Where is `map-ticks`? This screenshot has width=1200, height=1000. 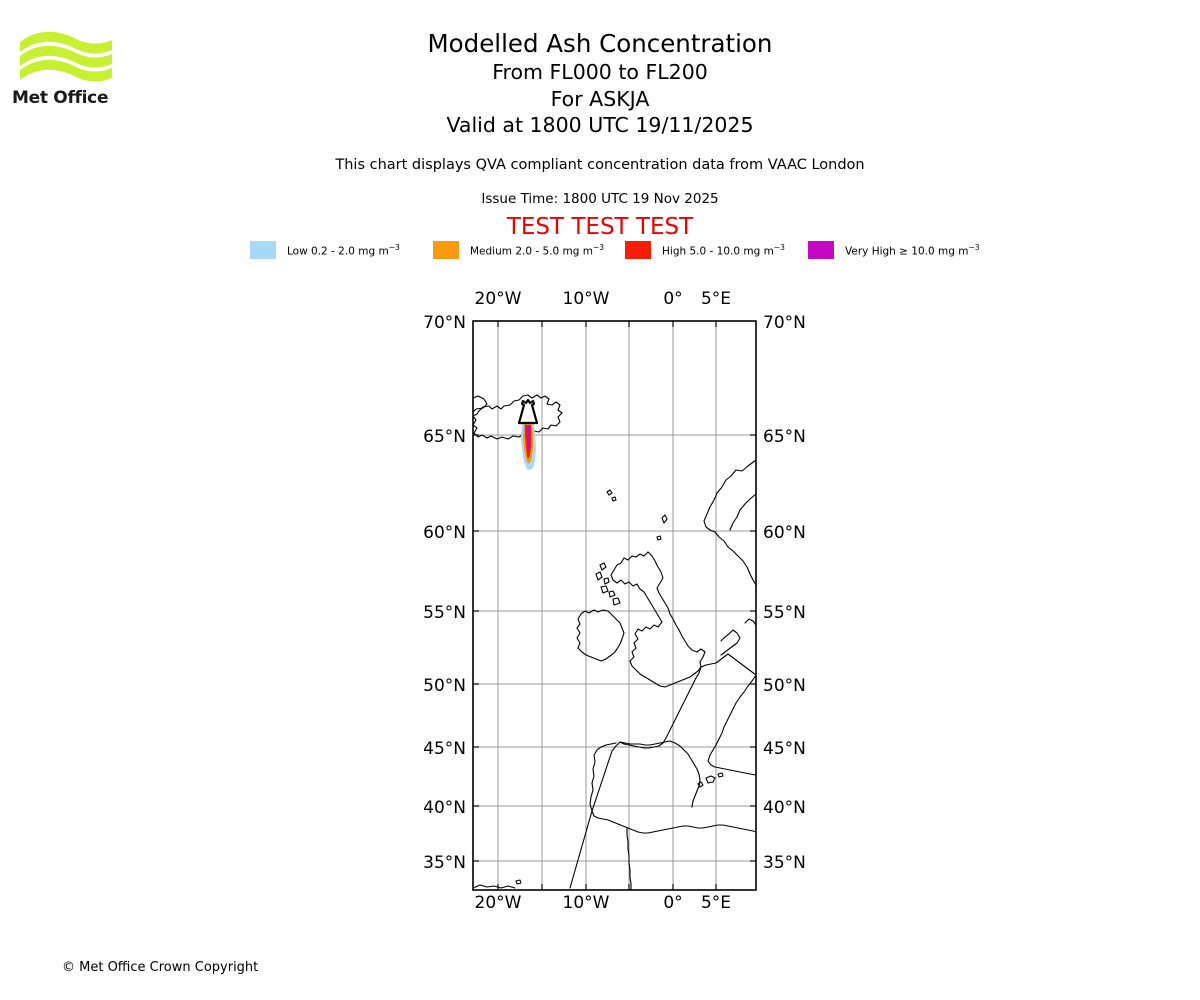 map-ticks is located at coordinates (614, 605).